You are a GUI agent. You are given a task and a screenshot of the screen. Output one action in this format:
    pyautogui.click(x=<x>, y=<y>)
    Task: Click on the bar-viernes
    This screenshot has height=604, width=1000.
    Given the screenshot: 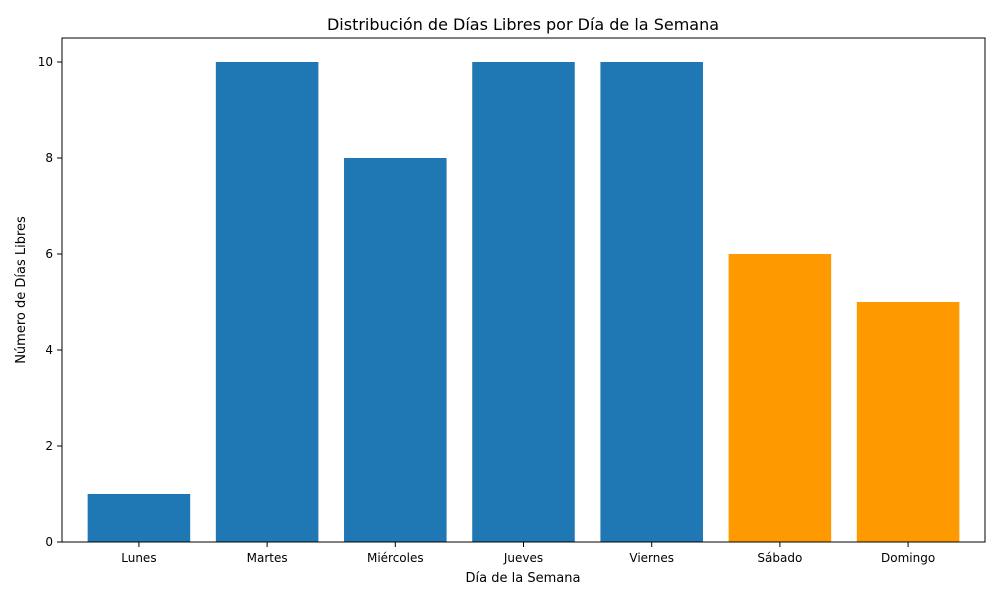 What is the action you would take?
    pyautogui.click(x=651, y=302)
    